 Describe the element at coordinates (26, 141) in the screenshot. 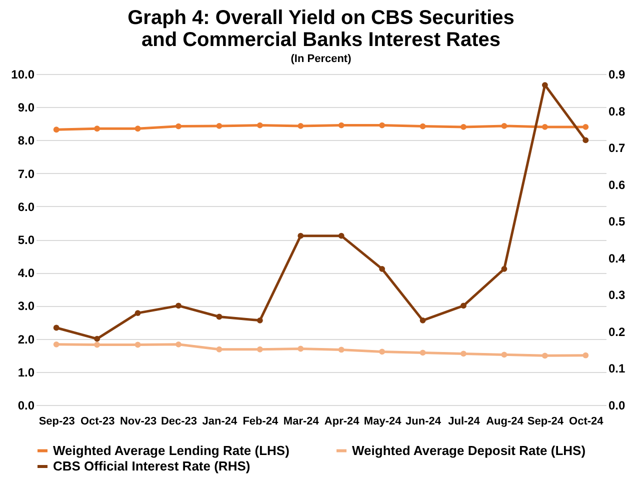

I see `y-tick-label: 8.0` at that location.